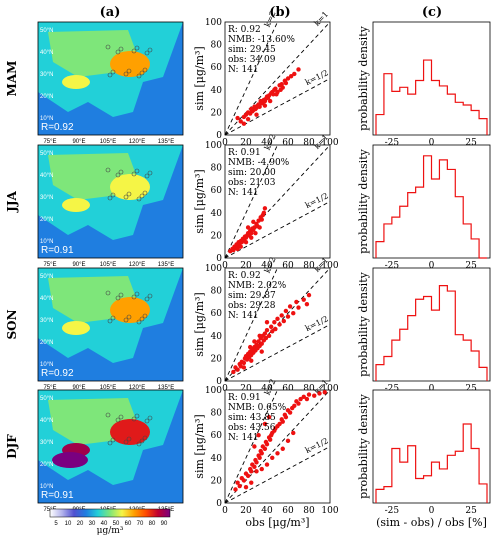  I want to click on map-r-label: R=0.92, so click(57, 373).